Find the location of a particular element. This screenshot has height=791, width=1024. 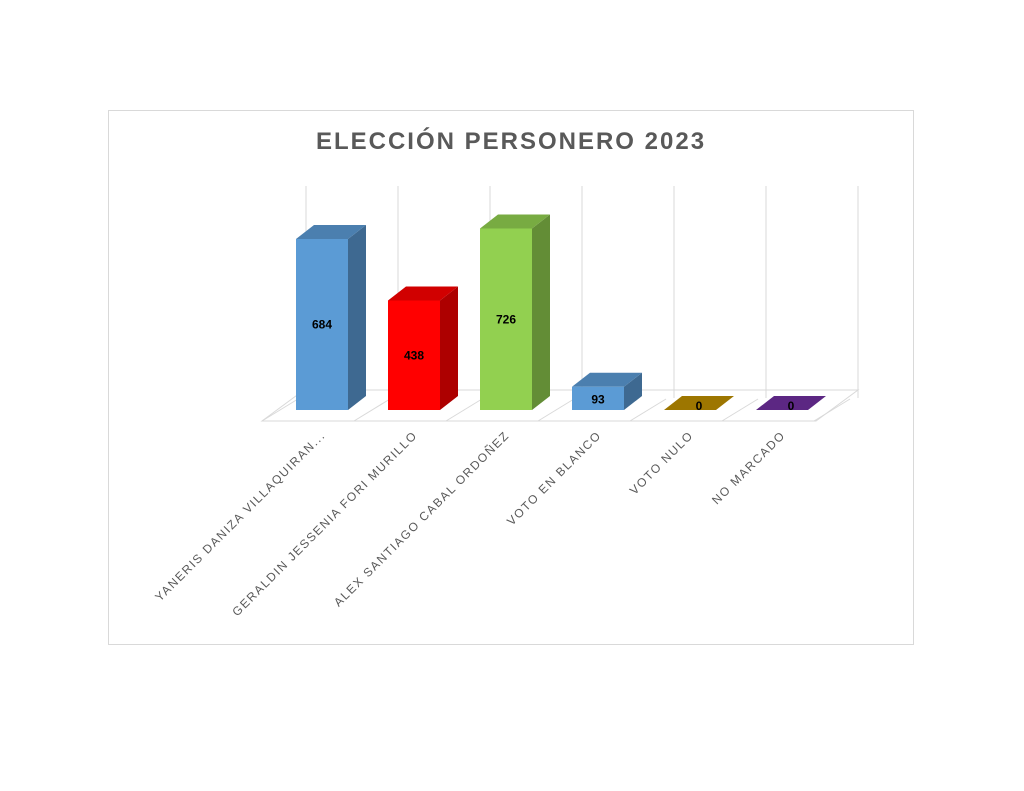

x-tick-label: VOTO EN BLANCO is located at coordinates (554, 478).